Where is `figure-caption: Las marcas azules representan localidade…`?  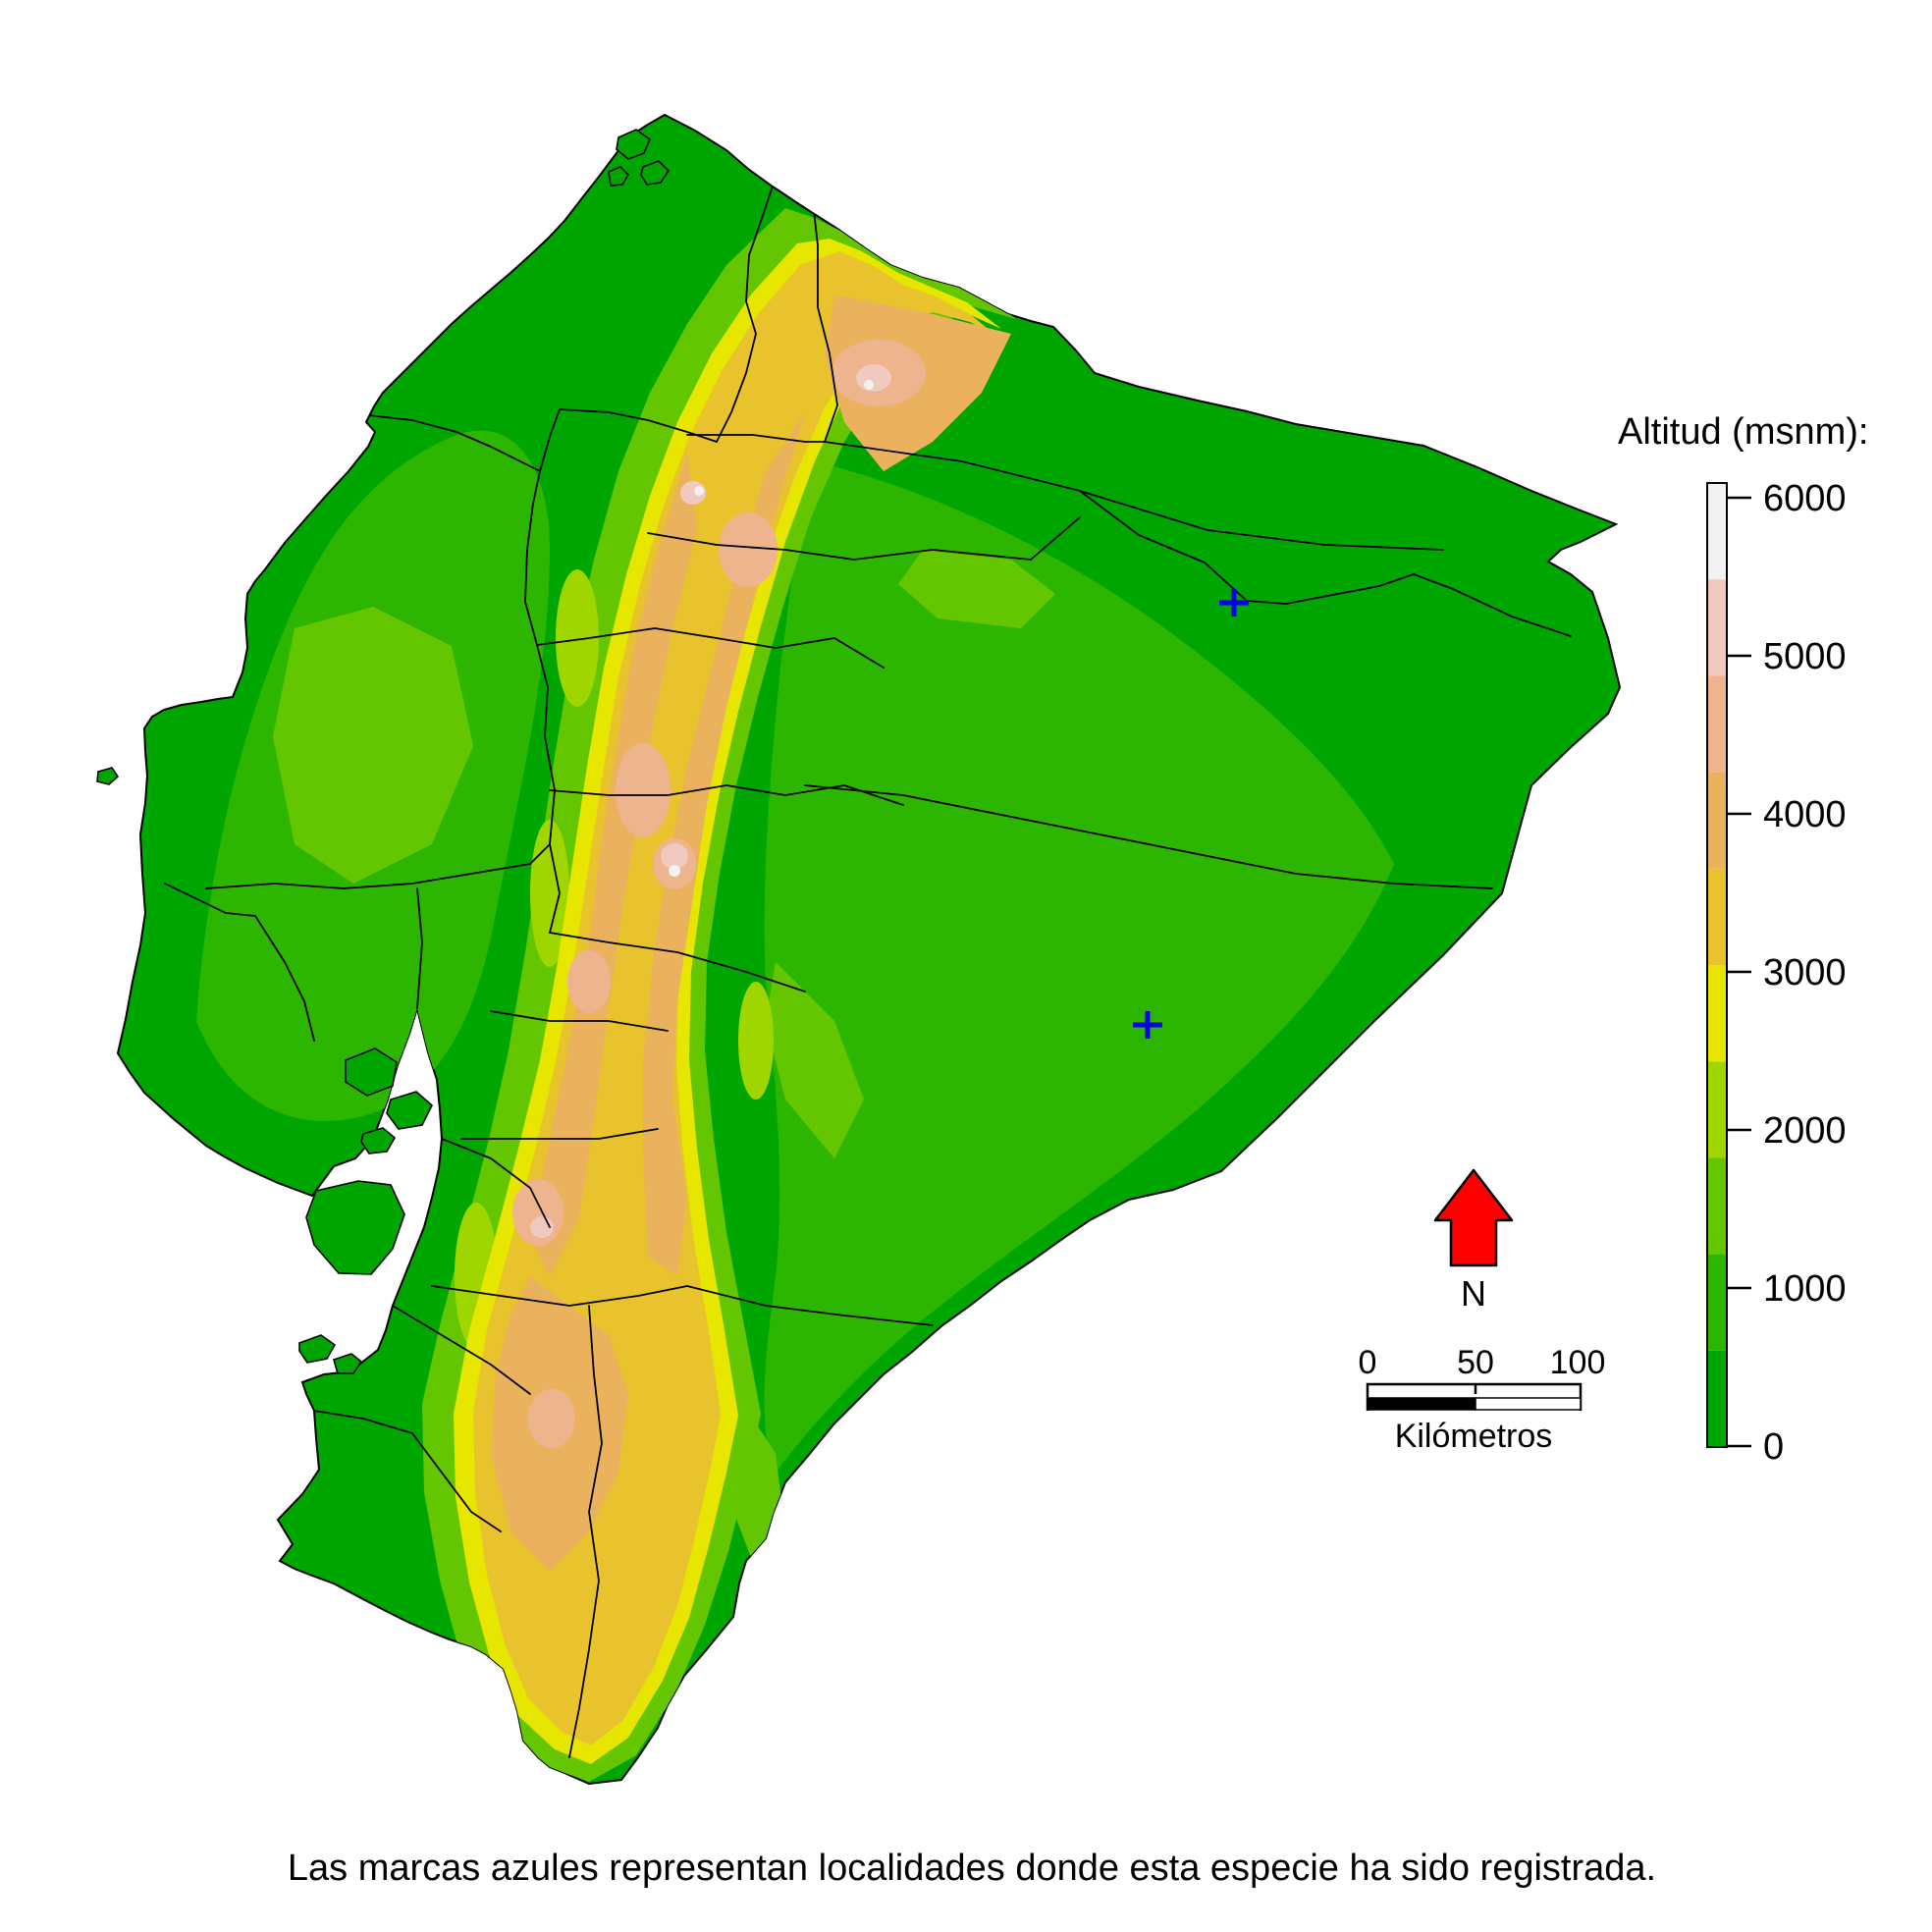 figure-caption: Las marcas azules representan localidade… is located at coordinates (972, 1868).